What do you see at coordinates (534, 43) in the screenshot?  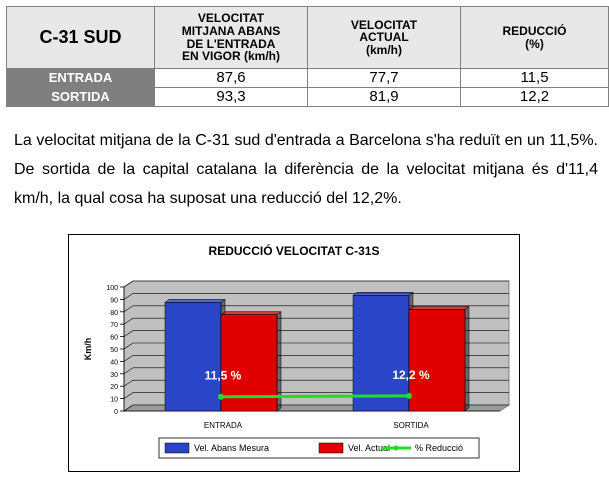 I see `header-line: (%)` at bounding box center [534, 43].